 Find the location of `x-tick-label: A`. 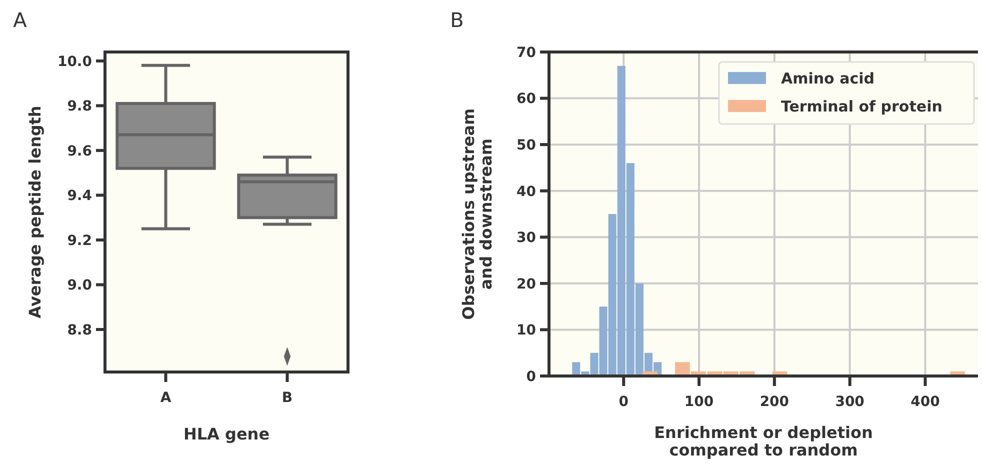

x-tick-label: A is located at coordinates (166, 398).